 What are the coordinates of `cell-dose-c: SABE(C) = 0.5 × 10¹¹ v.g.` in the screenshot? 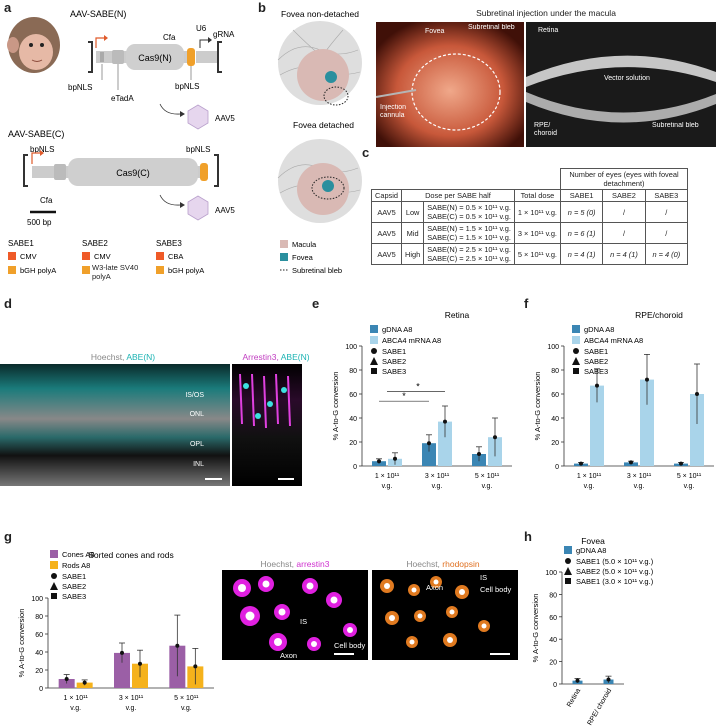 It's located at (469, 216).